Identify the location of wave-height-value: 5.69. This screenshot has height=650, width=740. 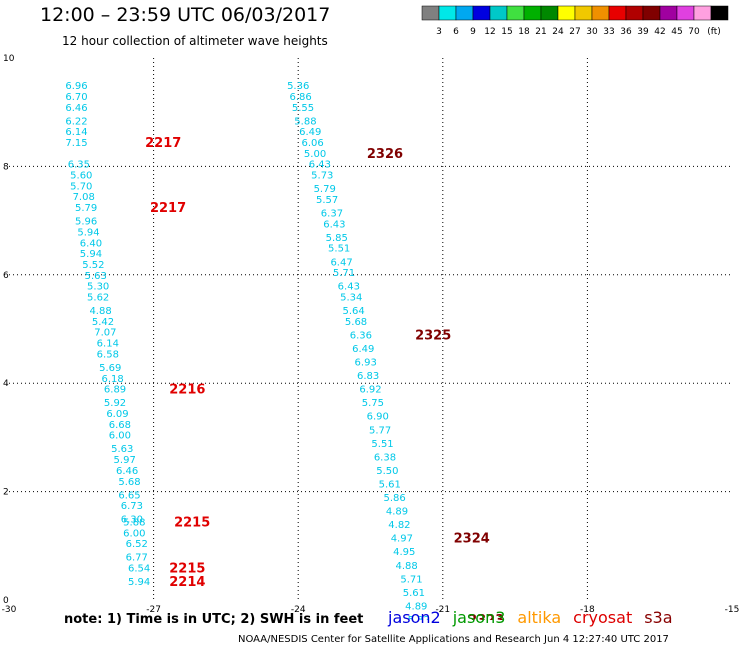
(110, 368).